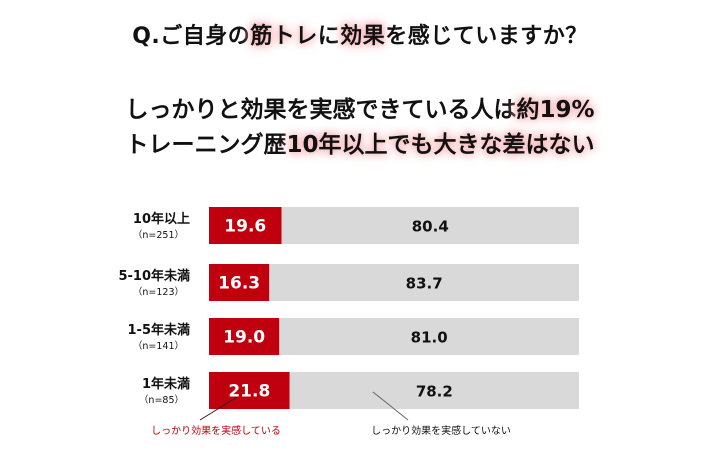 This screenshot has height=450, width=720. What do you see at coordinates (486, 36) in the screenshot?
I see `question-suffix: を感じていますか？` at bounding box center [486, 36].